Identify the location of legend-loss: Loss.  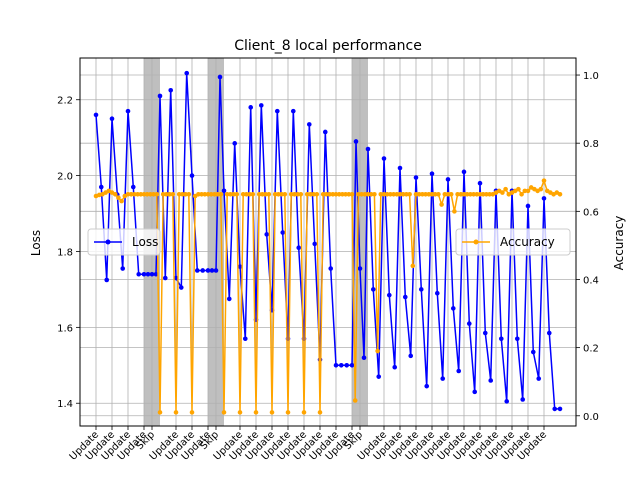
(124, 242).